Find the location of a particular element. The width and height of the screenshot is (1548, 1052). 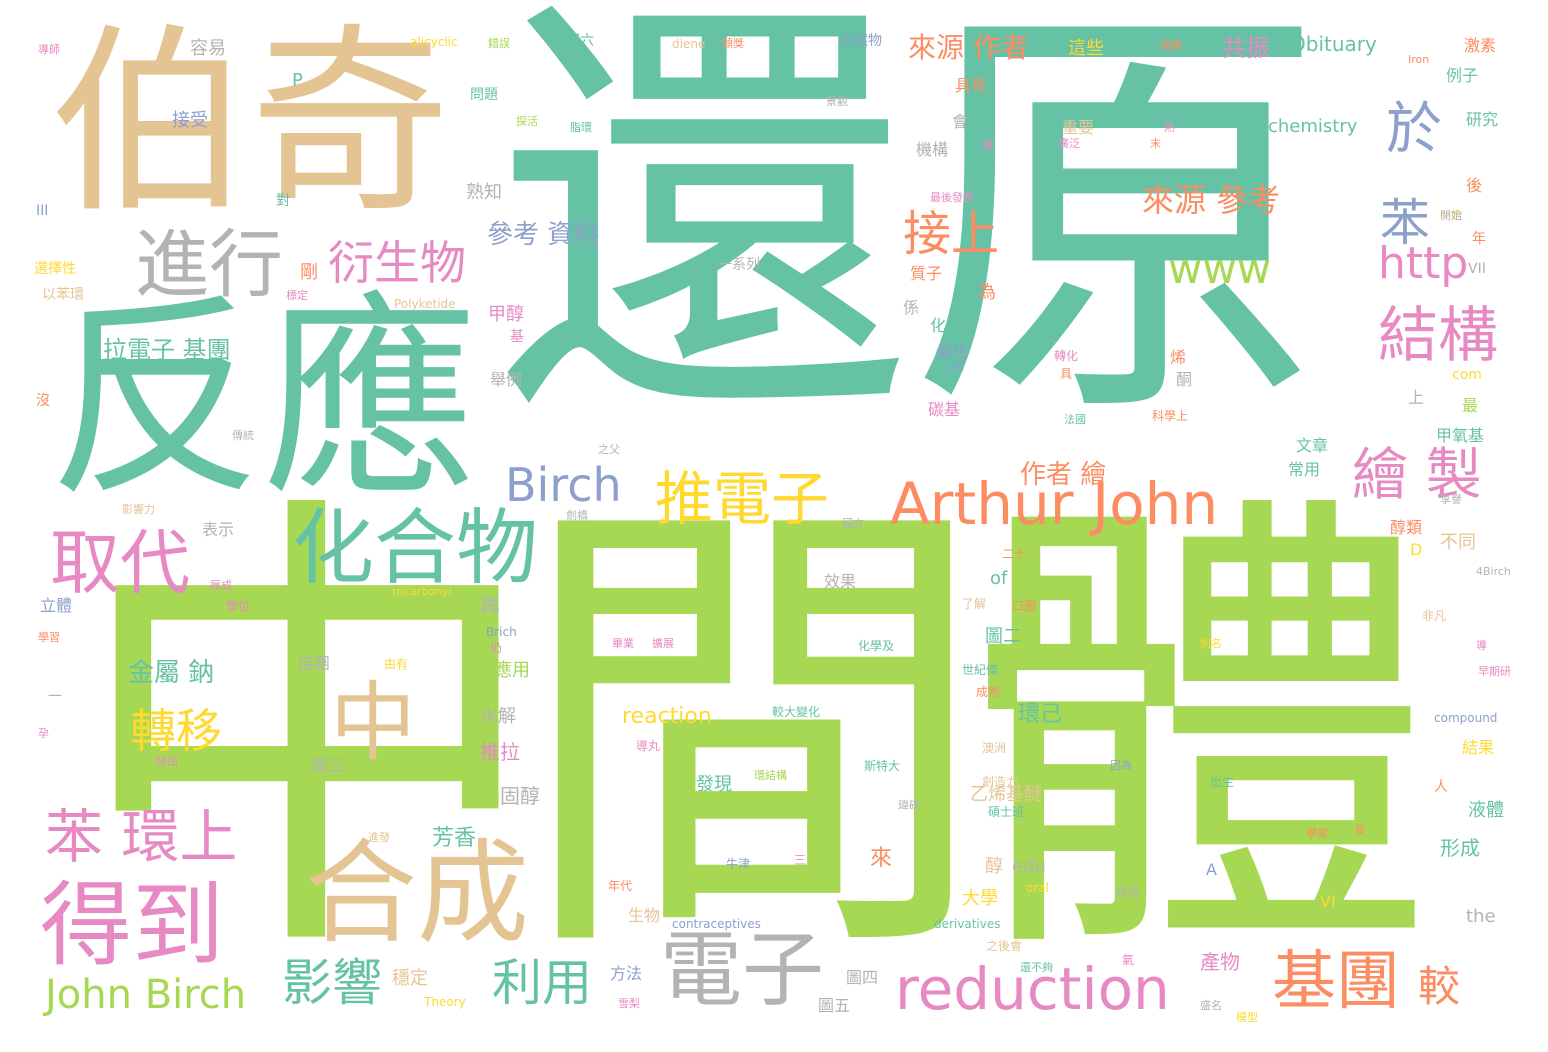

word: 利用 is located at coordinates (542, 983).